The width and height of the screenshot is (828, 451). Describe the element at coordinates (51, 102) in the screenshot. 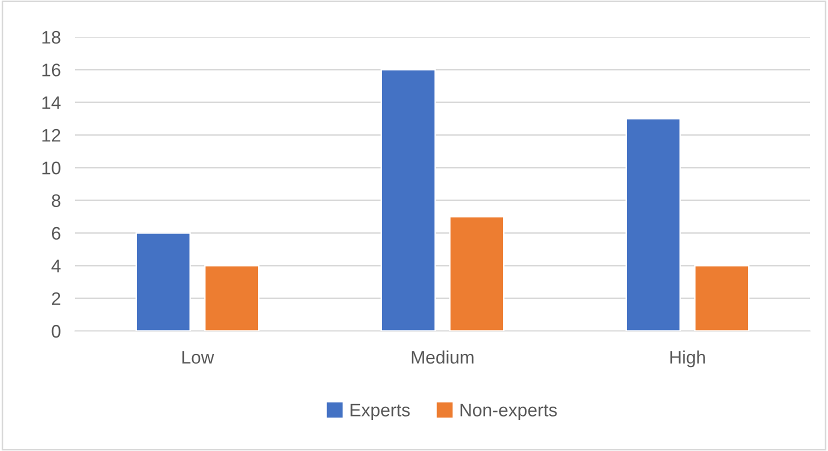

I see `y-tick-label: 14` at that location.